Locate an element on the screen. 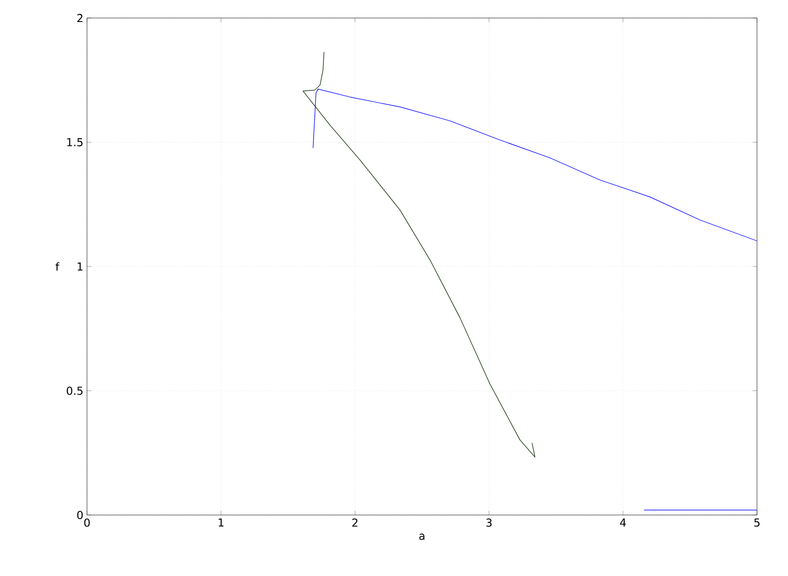  y-tick-label: 2 is located at coordinates (79, 18).